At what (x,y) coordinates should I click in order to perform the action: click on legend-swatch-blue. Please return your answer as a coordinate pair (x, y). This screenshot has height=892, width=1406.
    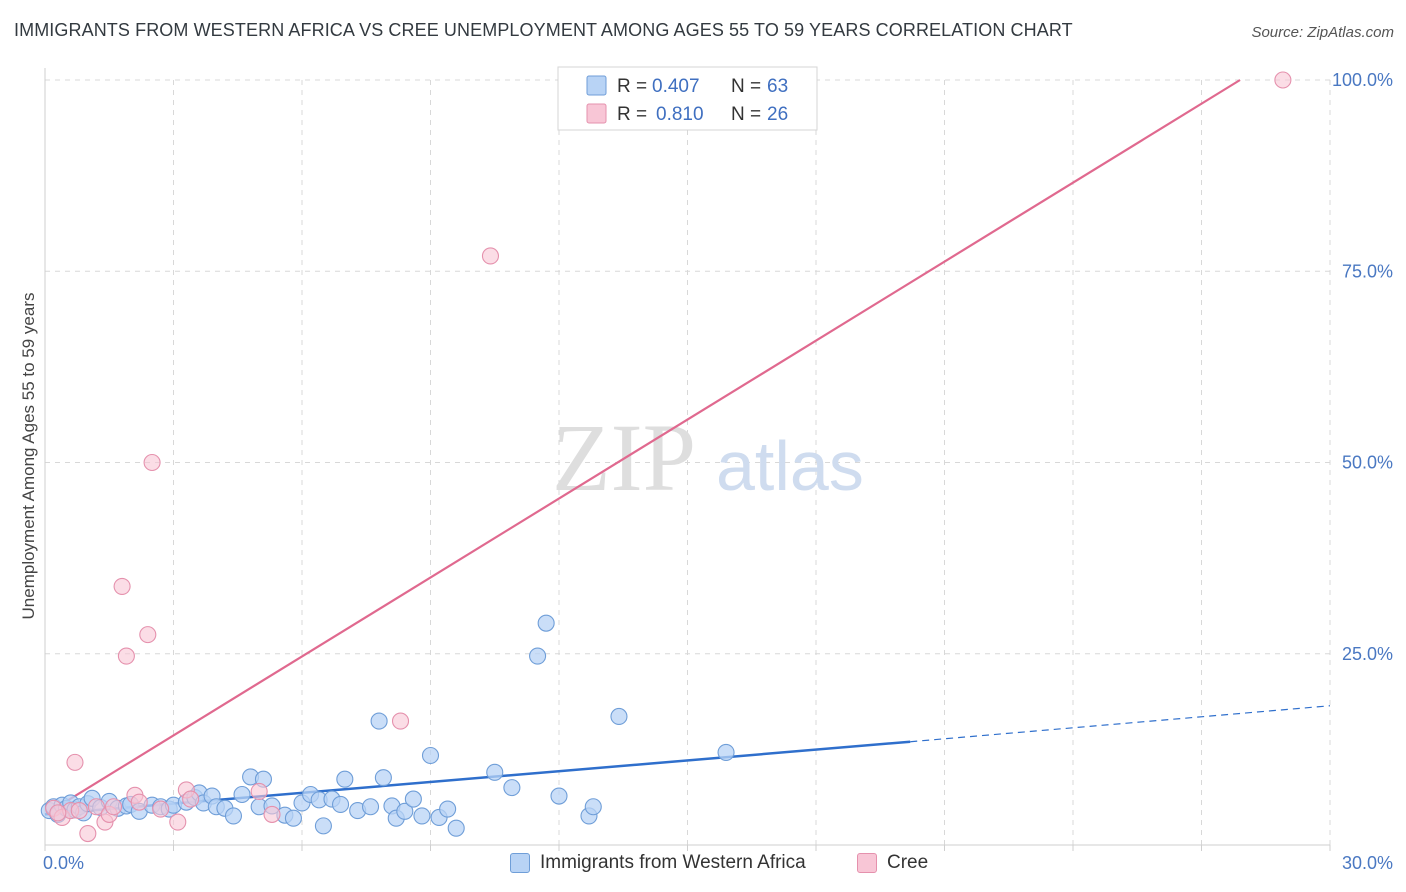
    Looking at the image, I should click on (596, 85).